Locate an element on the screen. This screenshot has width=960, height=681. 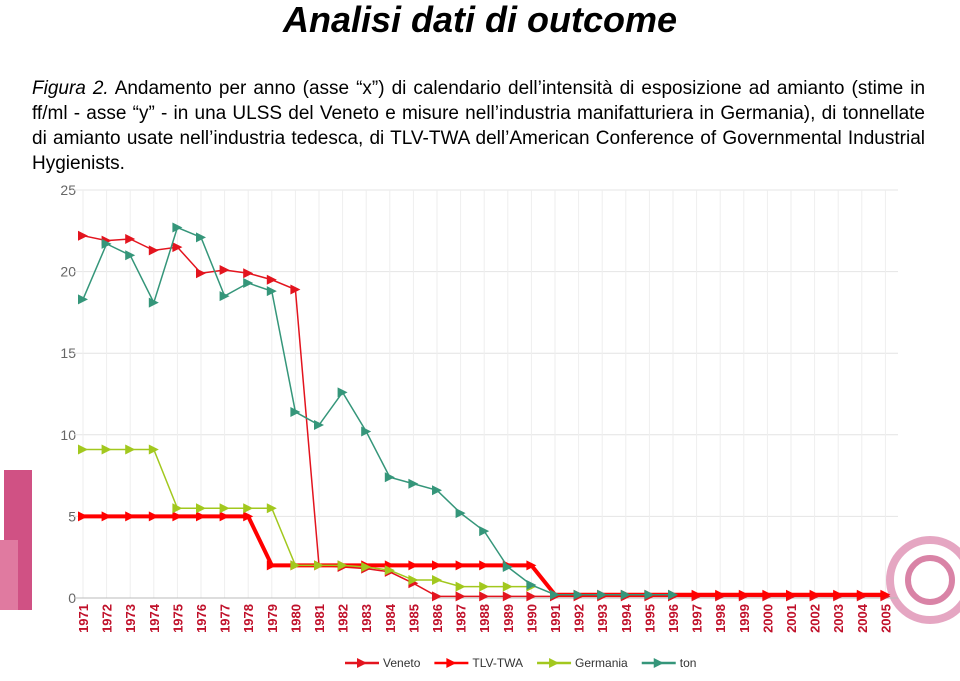
y-tick-label: 25 is located at coordinates (68, 190).